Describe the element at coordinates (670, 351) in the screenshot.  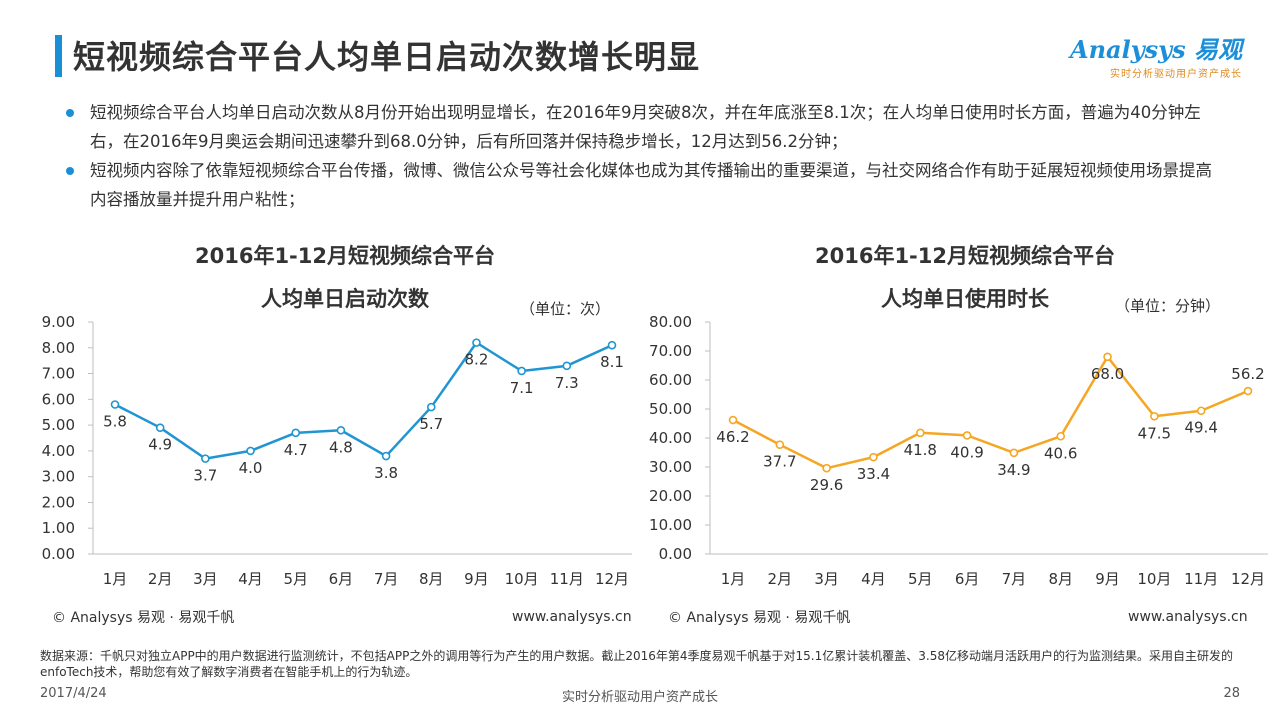
I see `y-tick-label: 70.00` at that location.